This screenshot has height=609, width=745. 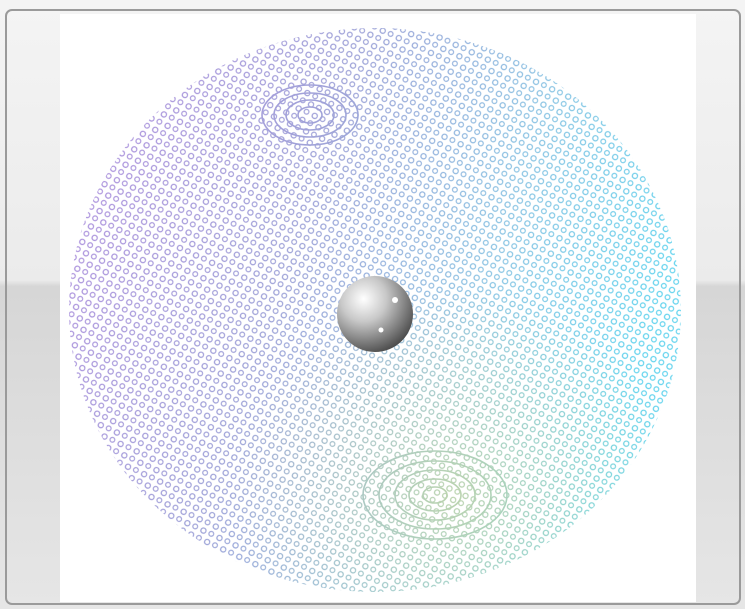 What do you see at coordinates (375, 314) in the screenshot?
I see `central-ball` at bounding box center [375, 314].